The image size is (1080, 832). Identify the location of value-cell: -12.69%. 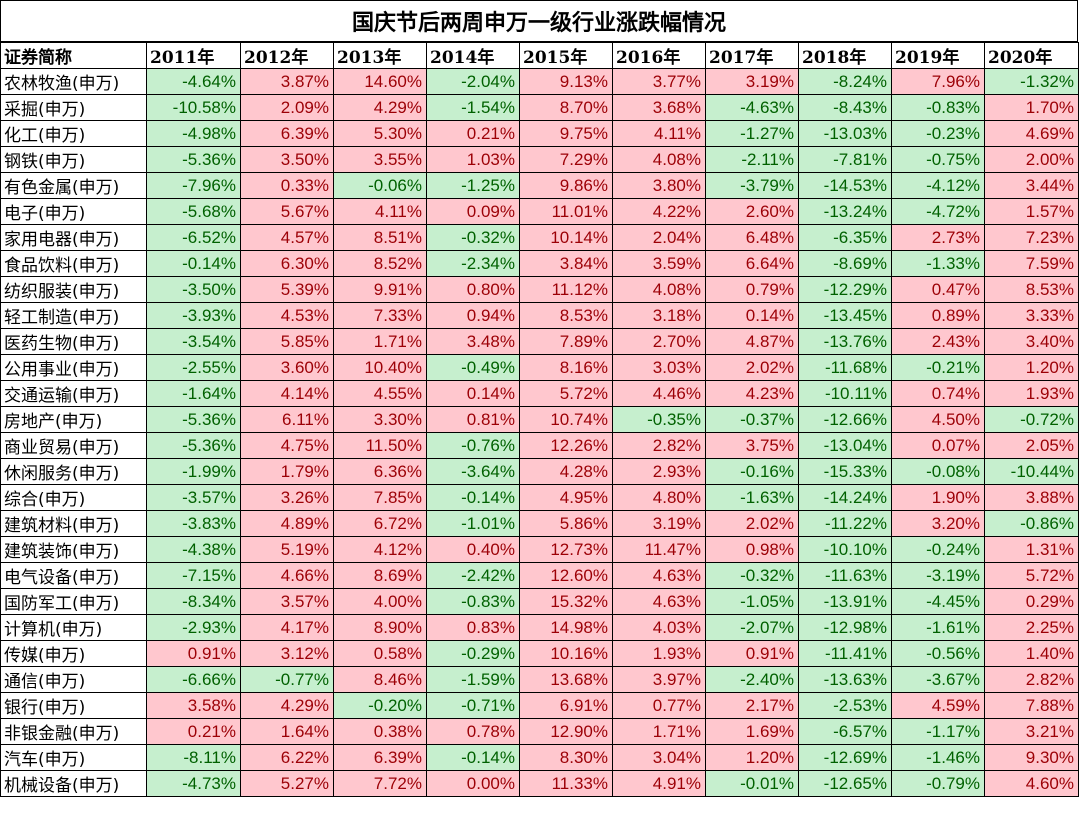
(845, 757).